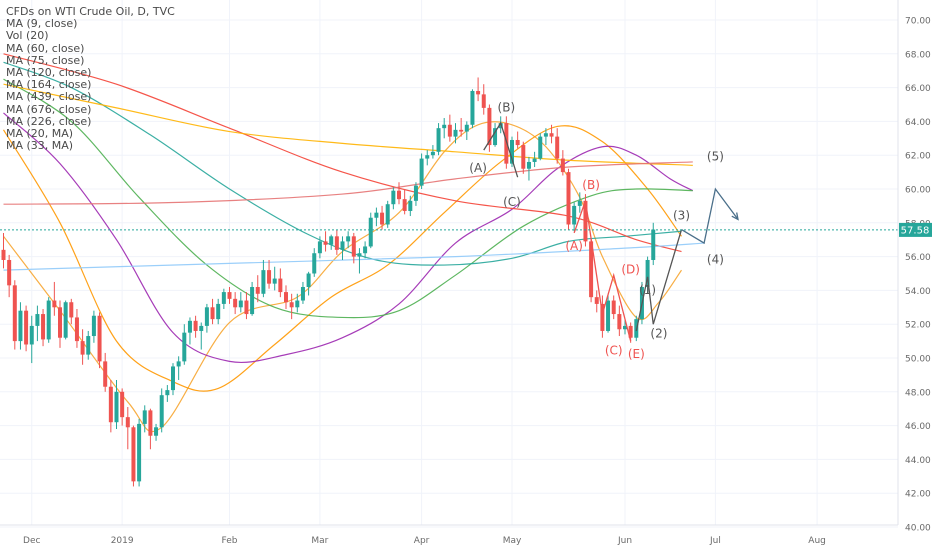 This screenshot has height=554, width=932. What do you see at coordinates (681, 215) in the screenshot?
I see `wave-label: (3)` at bounding box center [681, 215].